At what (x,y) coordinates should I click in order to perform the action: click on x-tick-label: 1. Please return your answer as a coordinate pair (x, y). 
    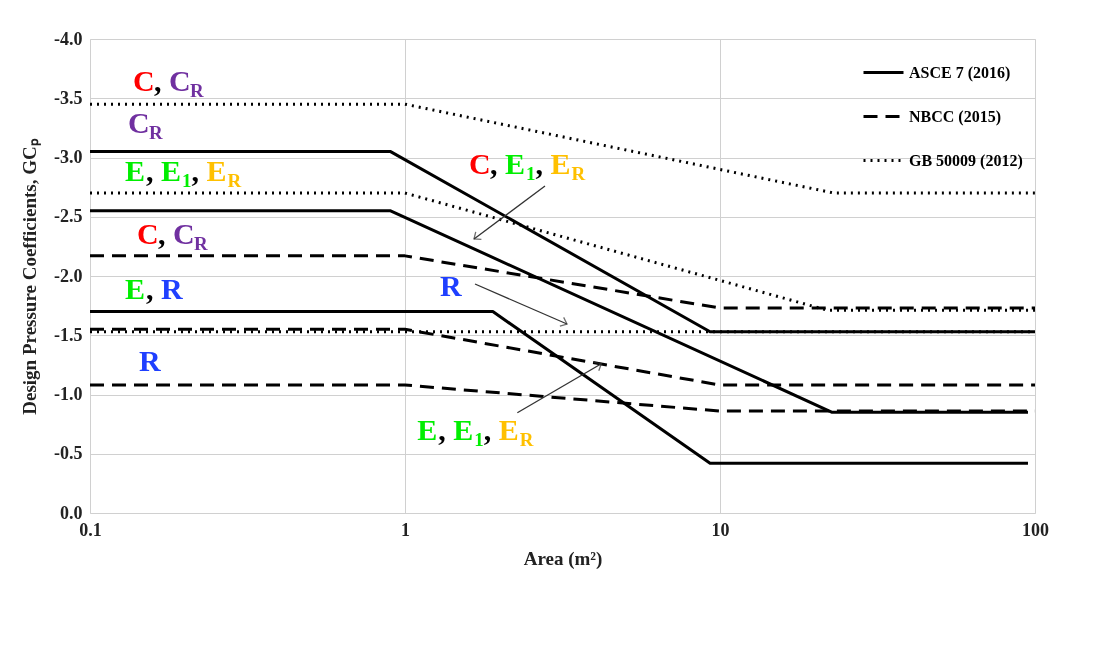
    Looking at the image, I should click on (405, 529).